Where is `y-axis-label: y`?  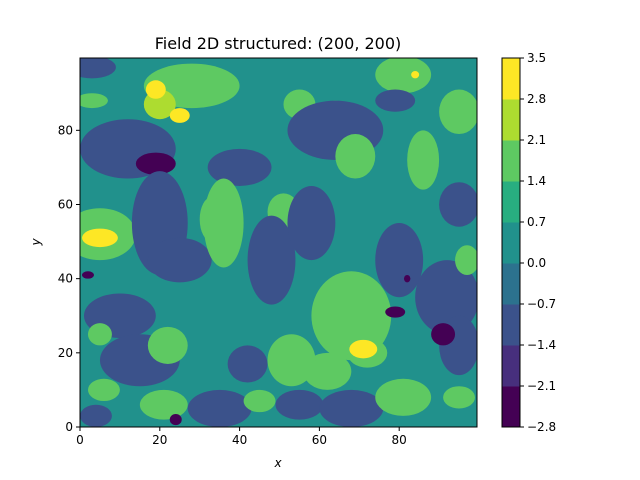 y-axis-label: y is located at coordinates (36, 242).